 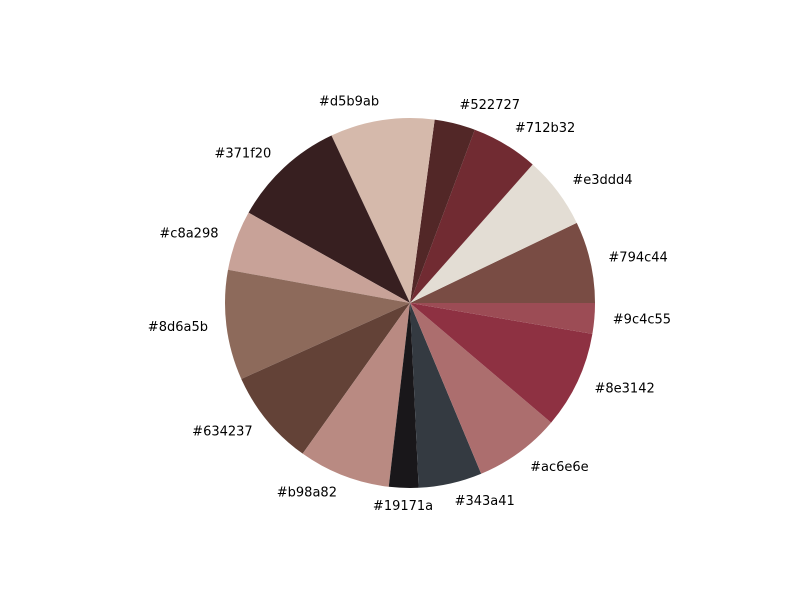 What do you see at coordinates (307, 492) in the screenshot?
I see `slice-label: #b98a82` at bounding box center [307, 492].